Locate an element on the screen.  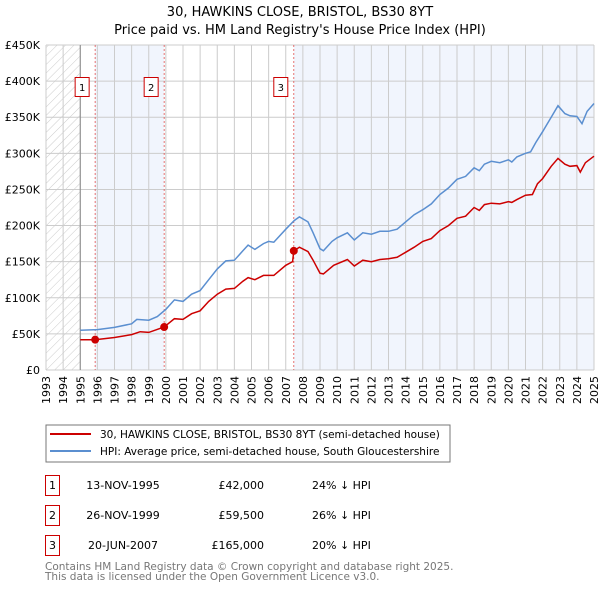
x-tick-label: 2023 is located at coordinates (560, 390).